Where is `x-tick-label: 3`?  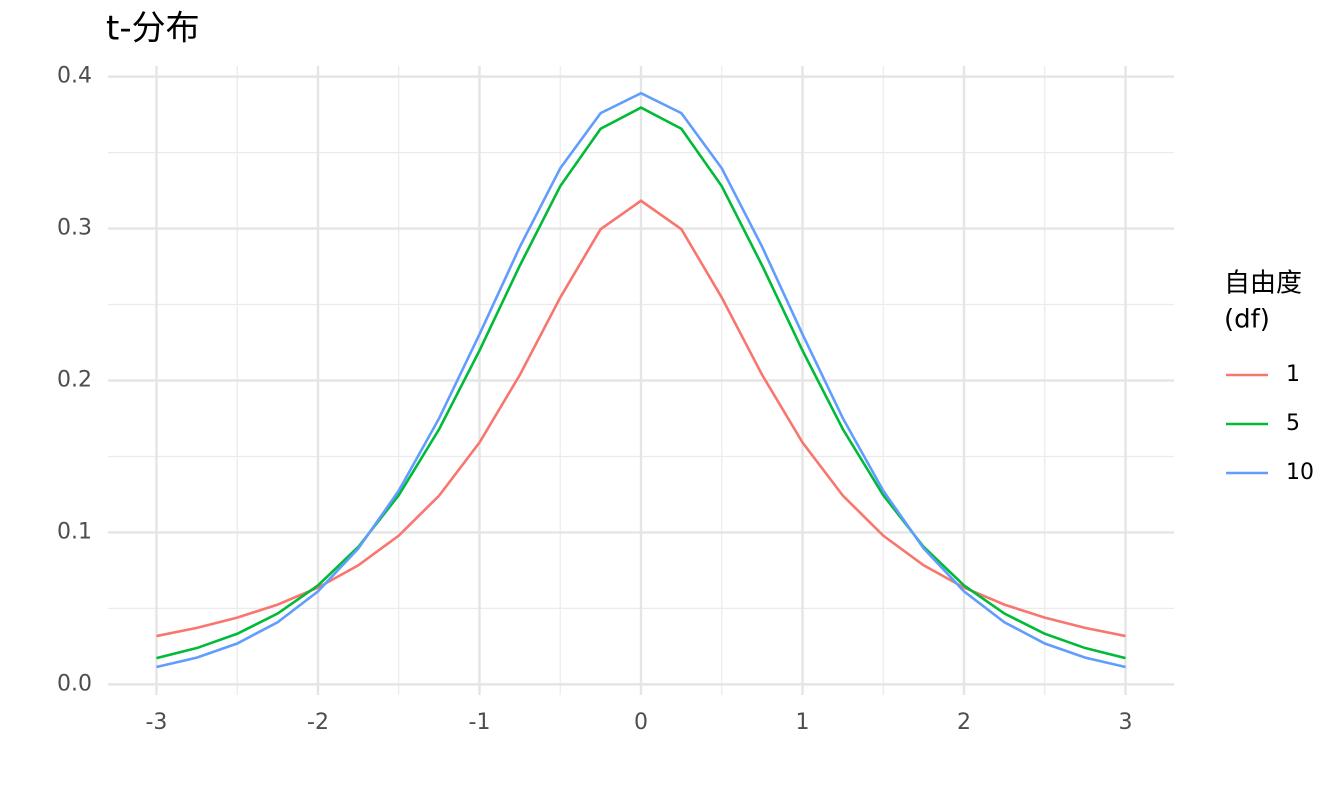
x-tick-label: 3 is located at coordinates (1126, 722).